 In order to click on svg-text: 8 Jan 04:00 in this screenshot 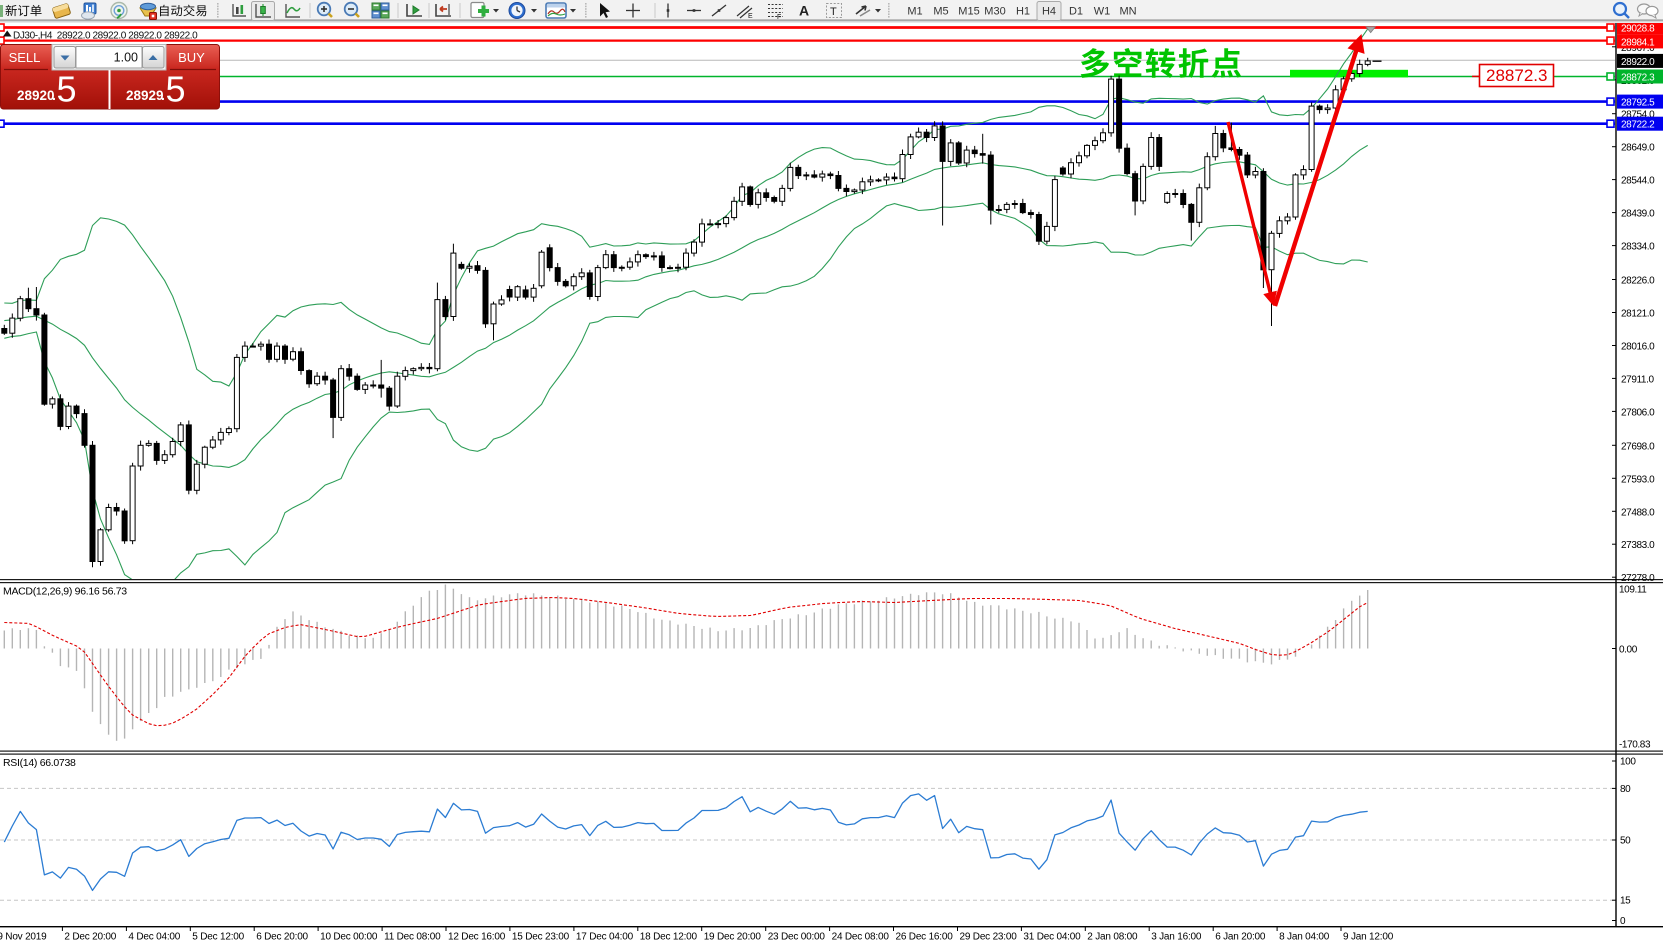, I will do `click(1304, 937)`.